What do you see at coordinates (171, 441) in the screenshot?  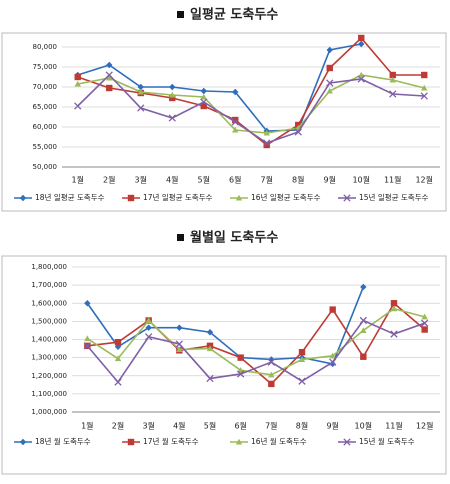 I see `legend-label: 17년 월 도축두수` at bounding box center [171, 441].